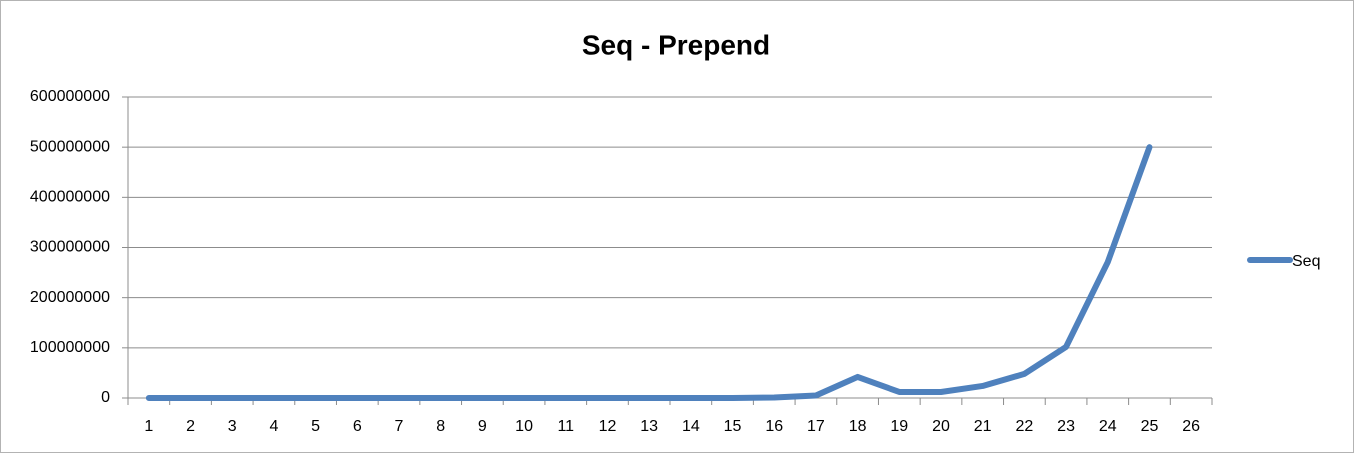 The image size is (1354, 453). I want to click on x-tick-label: 6, so click(357, 426).